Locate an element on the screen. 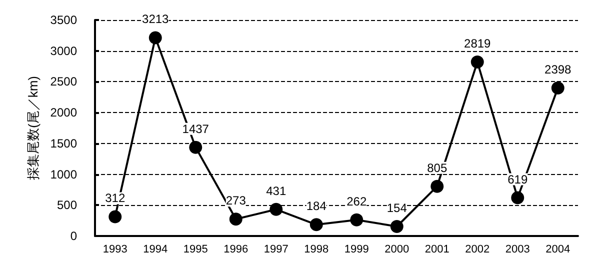 The image size is (590, 272). x-tick-label: 2002 is located at coordinates (477, 250).